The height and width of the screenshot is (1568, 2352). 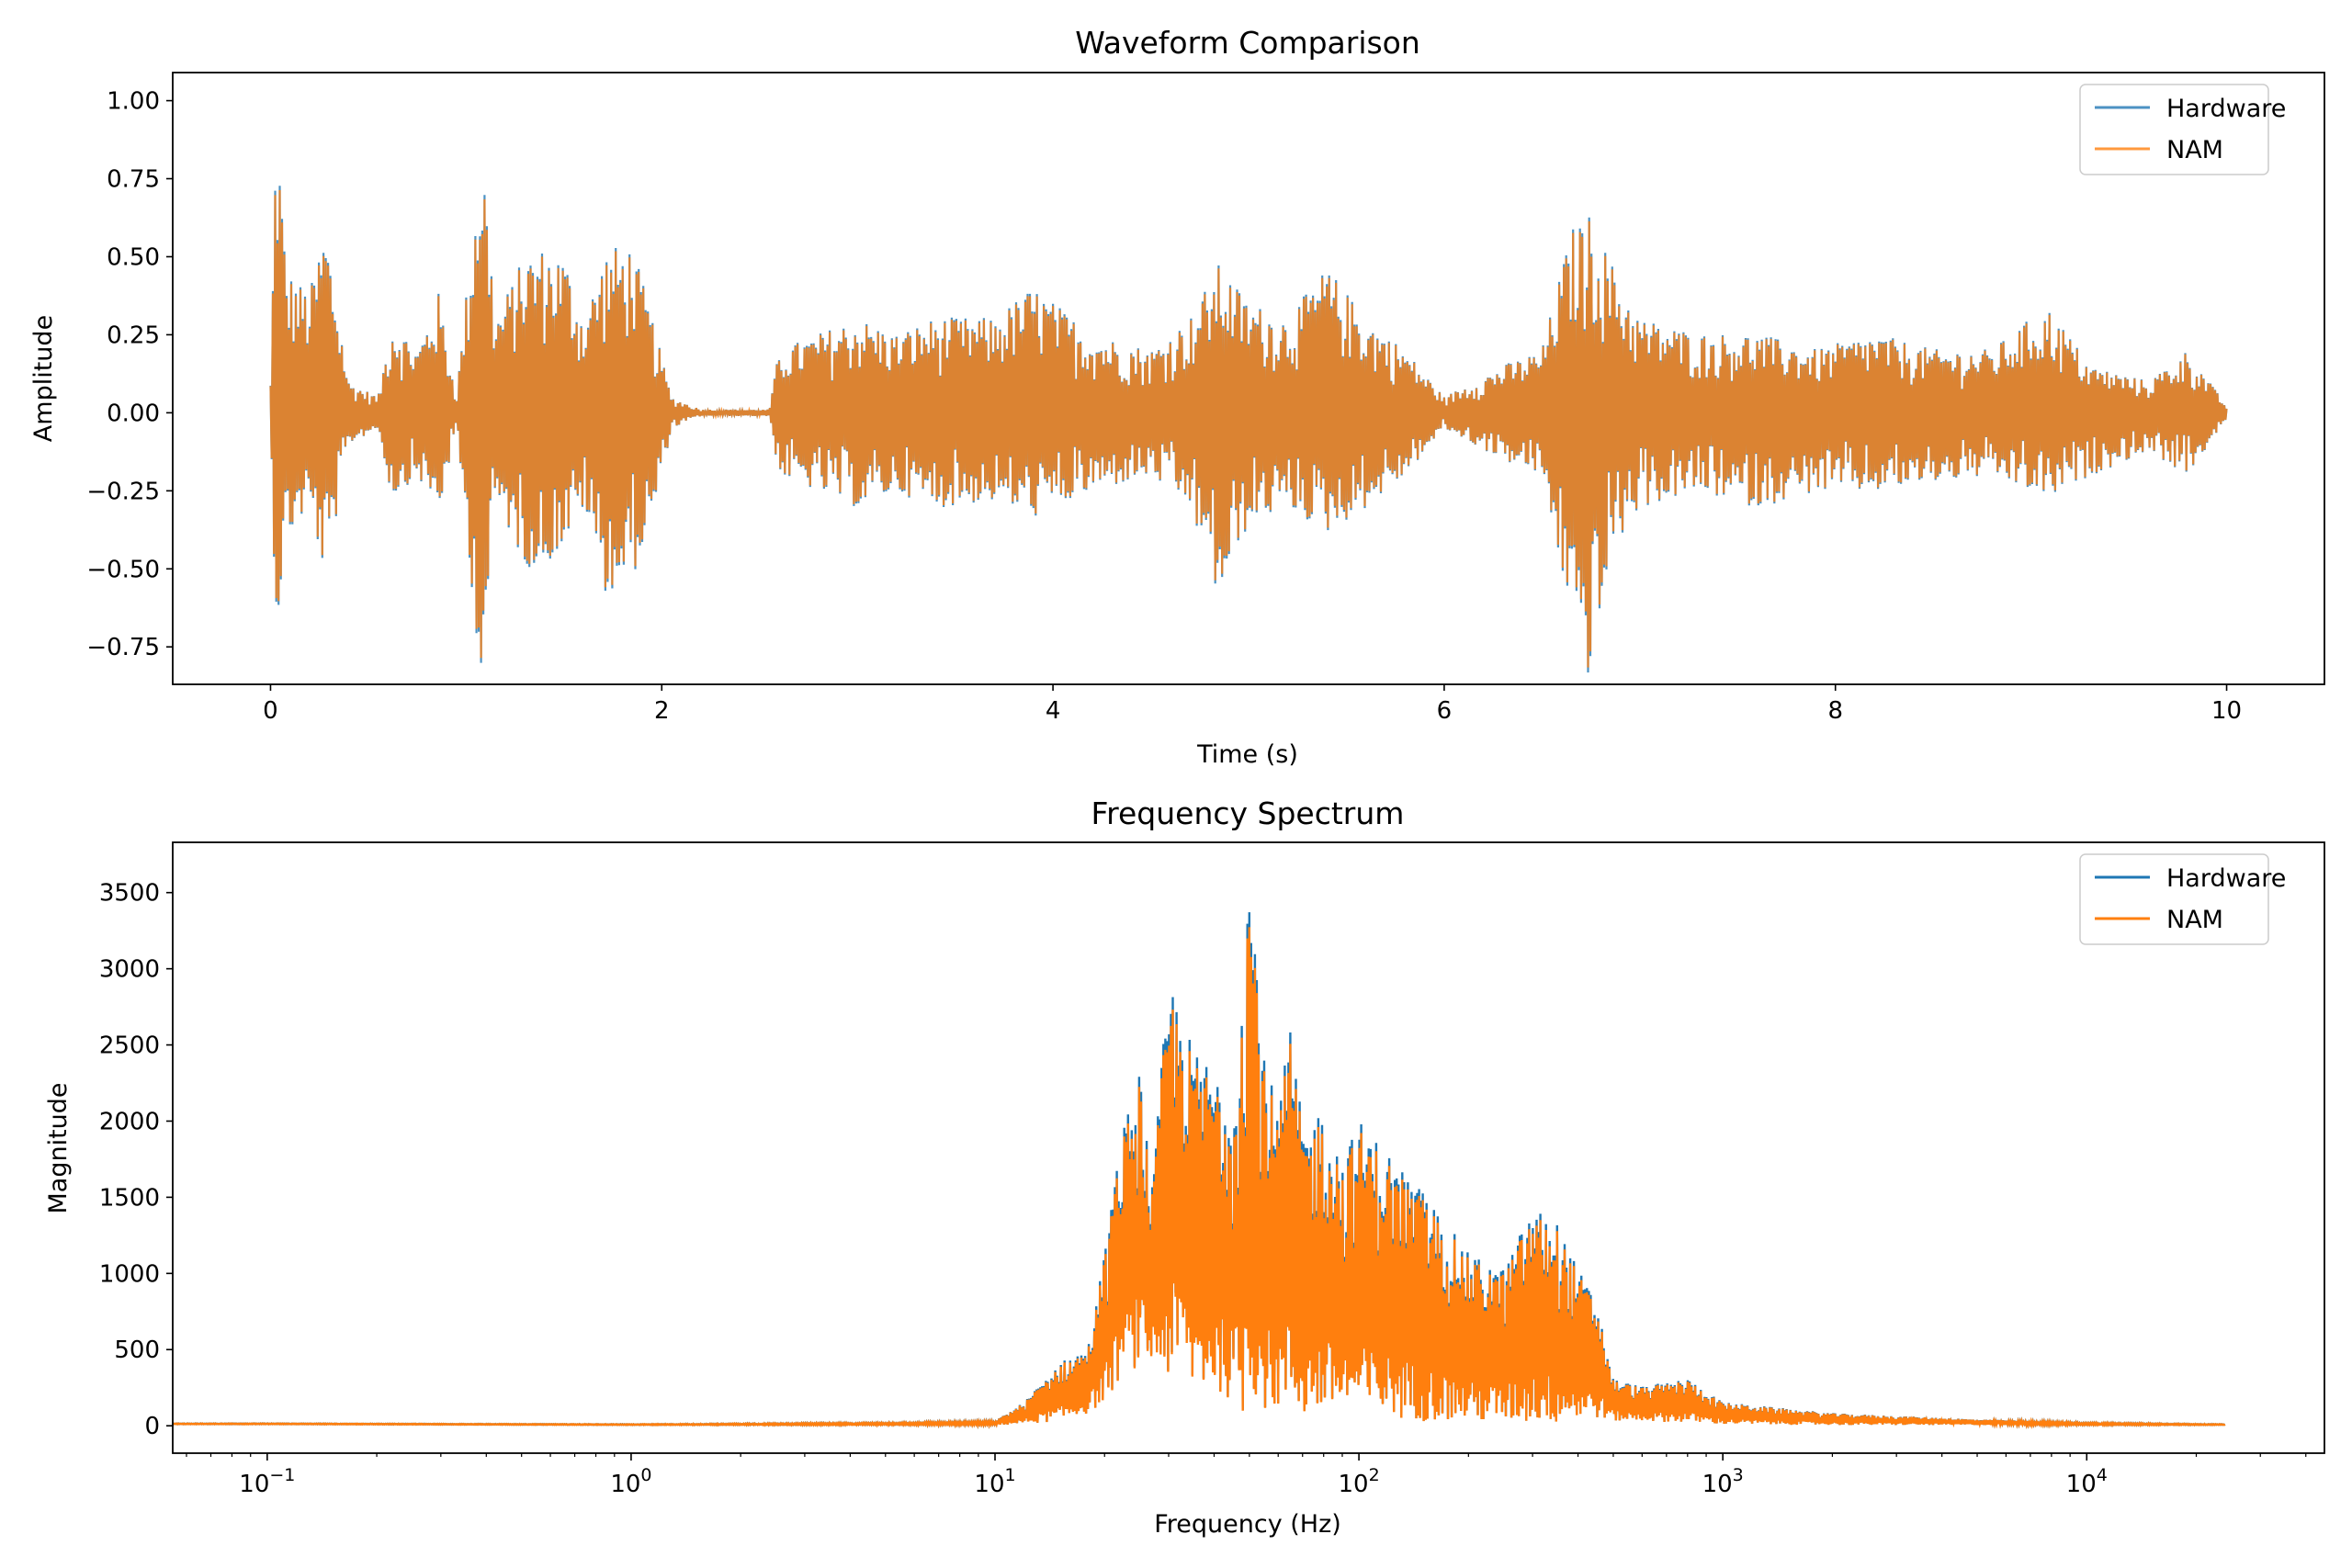 I want to click on waveform-x-tick-label: 4, so click(x=1053, y=711).